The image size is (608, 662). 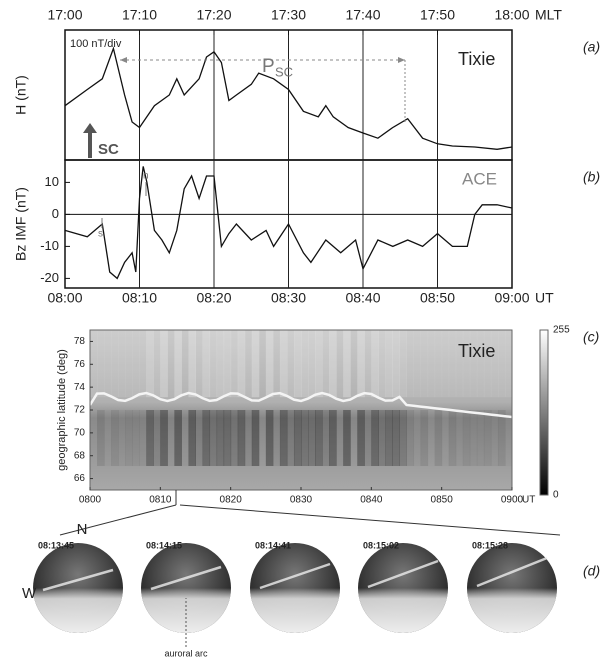 What do you see at coordinates (381, 545) in the screenshot?
I see `image-time: 08:15:02` at bounding box center [381, 545].